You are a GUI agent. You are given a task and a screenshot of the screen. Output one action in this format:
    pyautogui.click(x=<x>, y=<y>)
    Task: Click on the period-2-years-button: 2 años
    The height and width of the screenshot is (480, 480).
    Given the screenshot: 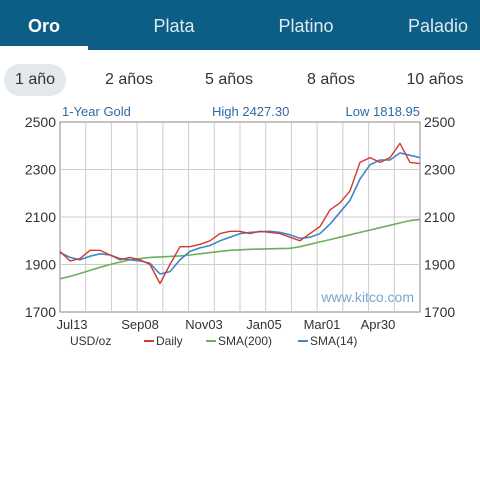 What is the action you would take?
    pyautogui.click(x=129, y=79)
    